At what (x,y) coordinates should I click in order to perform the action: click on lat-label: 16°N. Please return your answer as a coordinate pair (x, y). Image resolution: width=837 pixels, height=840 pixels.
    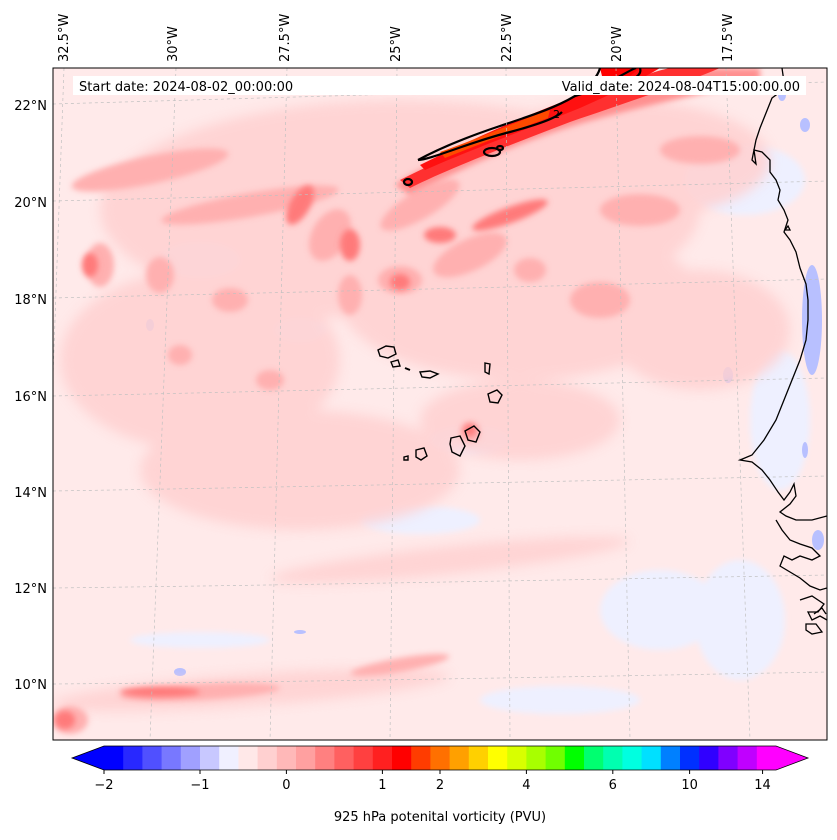
    Looking at the image, I should click on (30, 397).